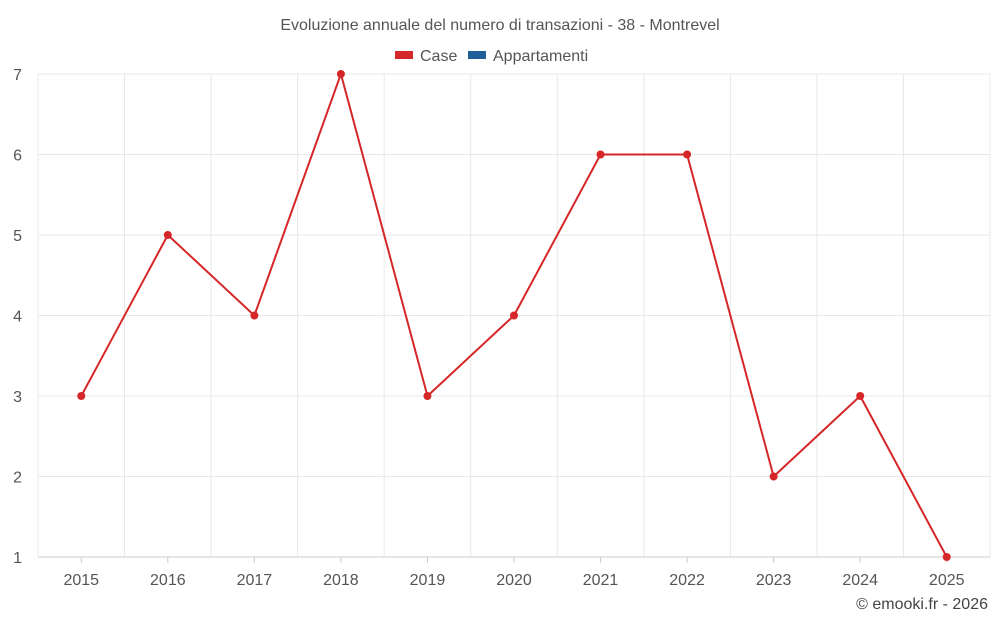 This screenshot has height=625, width=1000. What do you see at coordinates (774, 580) in the screenshot?
I see `x-tick-label: 2023` at bounding box center [774, 580].